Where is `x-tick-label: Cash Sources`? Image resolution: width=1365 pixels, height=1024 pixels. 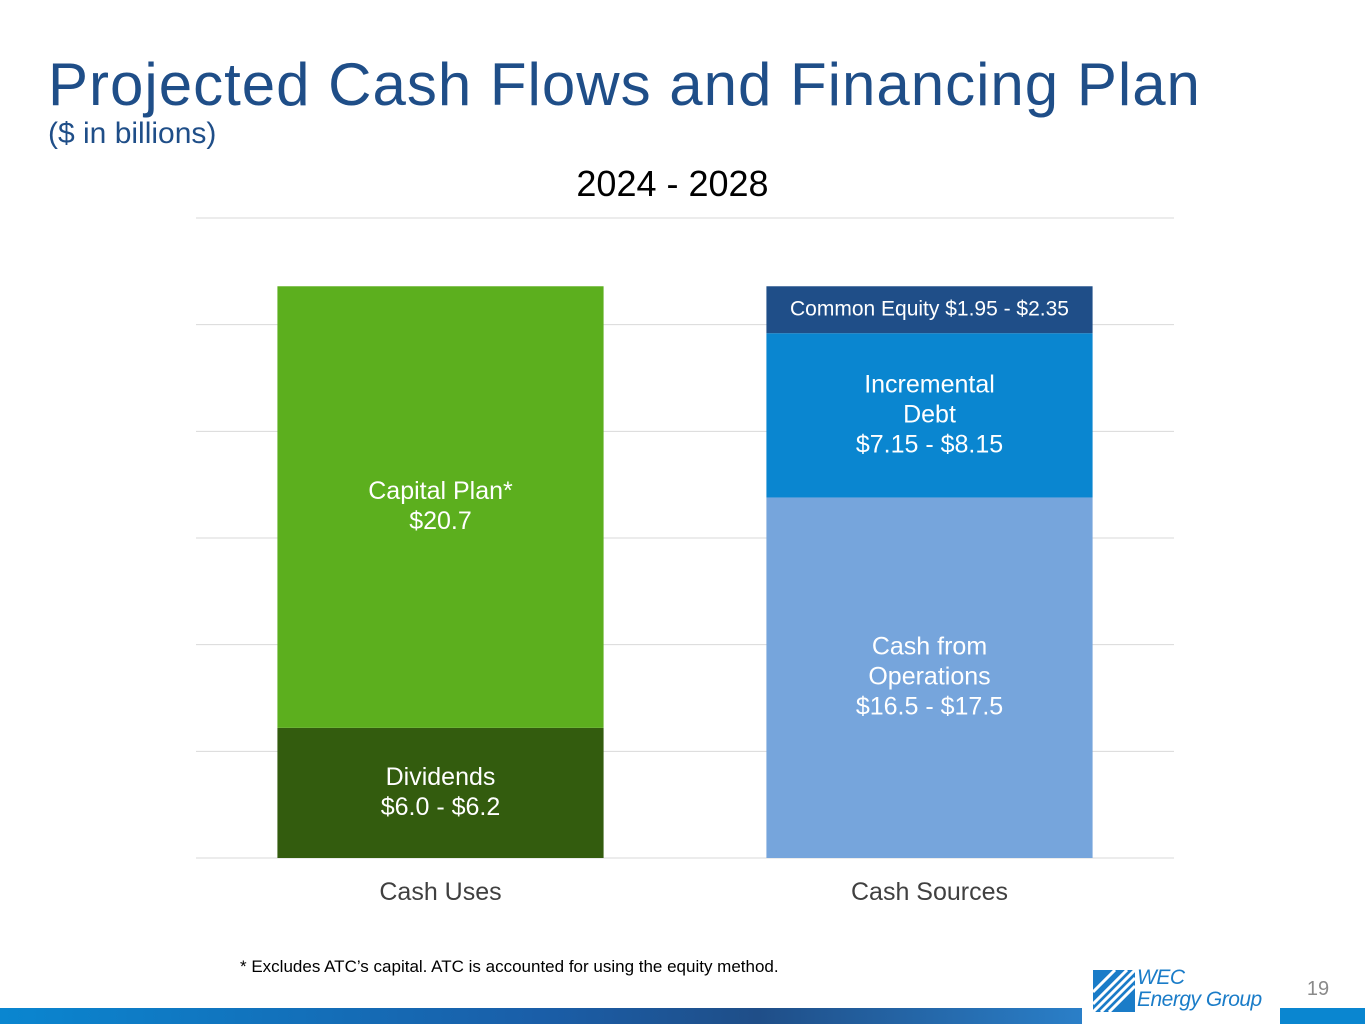
x-tick-label: Cash Sources is located at coordinates (929, 892).